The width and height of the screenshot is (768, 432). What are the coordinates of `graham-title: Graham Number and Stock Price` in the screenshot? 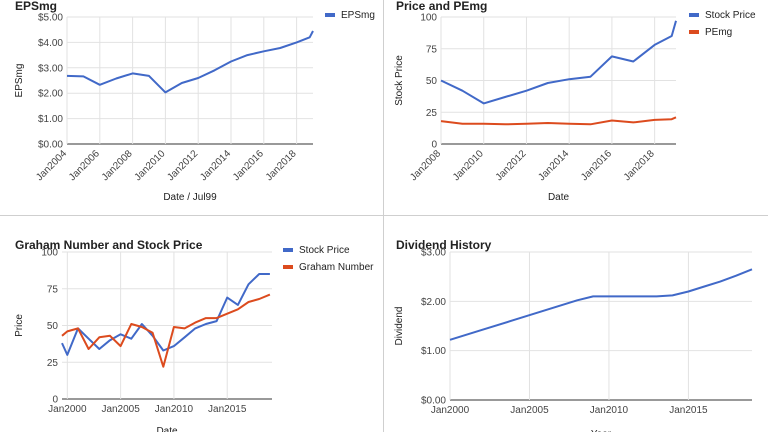 It's located at (109, 245).